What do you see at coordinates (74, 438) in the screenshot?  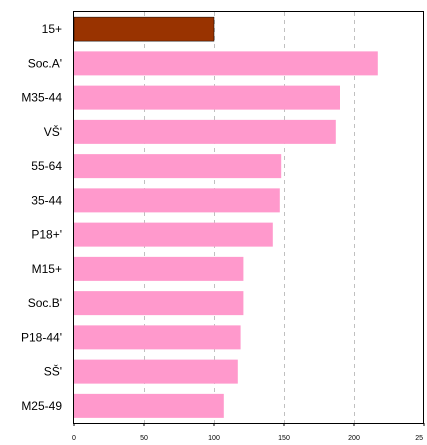 I see `x-tick-label: 0` at bounding box center [74, 438].